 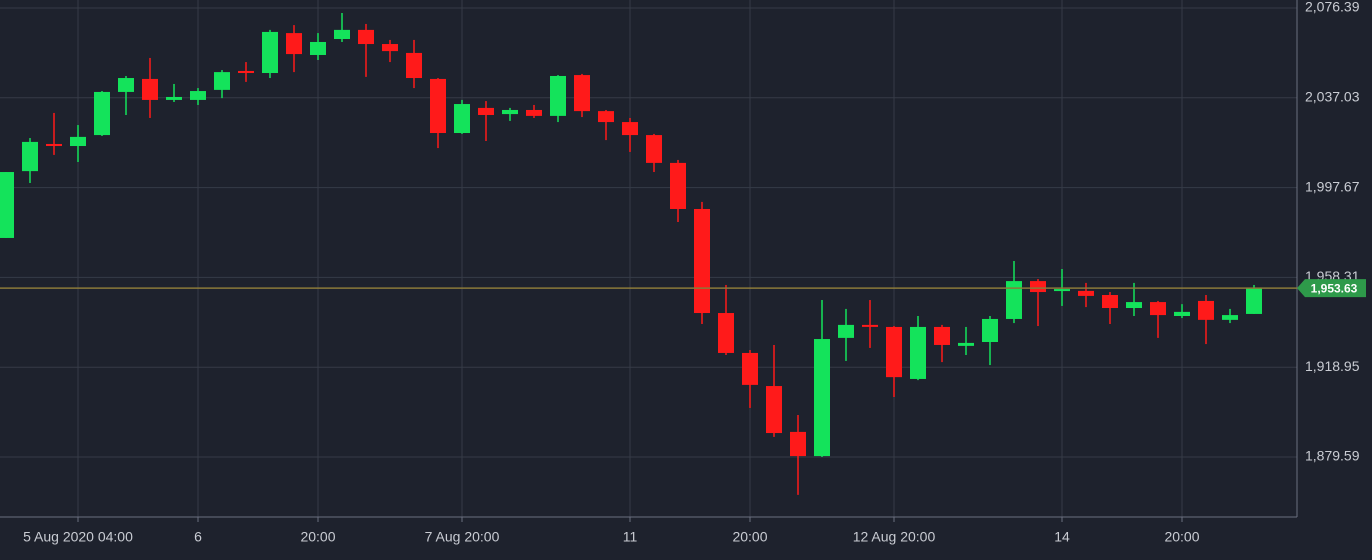 I want to click on current-price-label: 1,953.63, so click(x=1334, y=288).